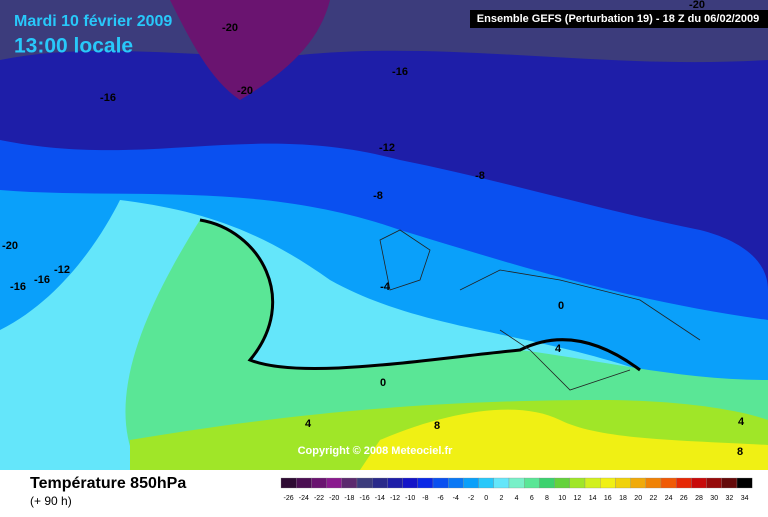 The width and height of the screenshot is (768, 517). I want to click on coastlines, so click(540, 310).